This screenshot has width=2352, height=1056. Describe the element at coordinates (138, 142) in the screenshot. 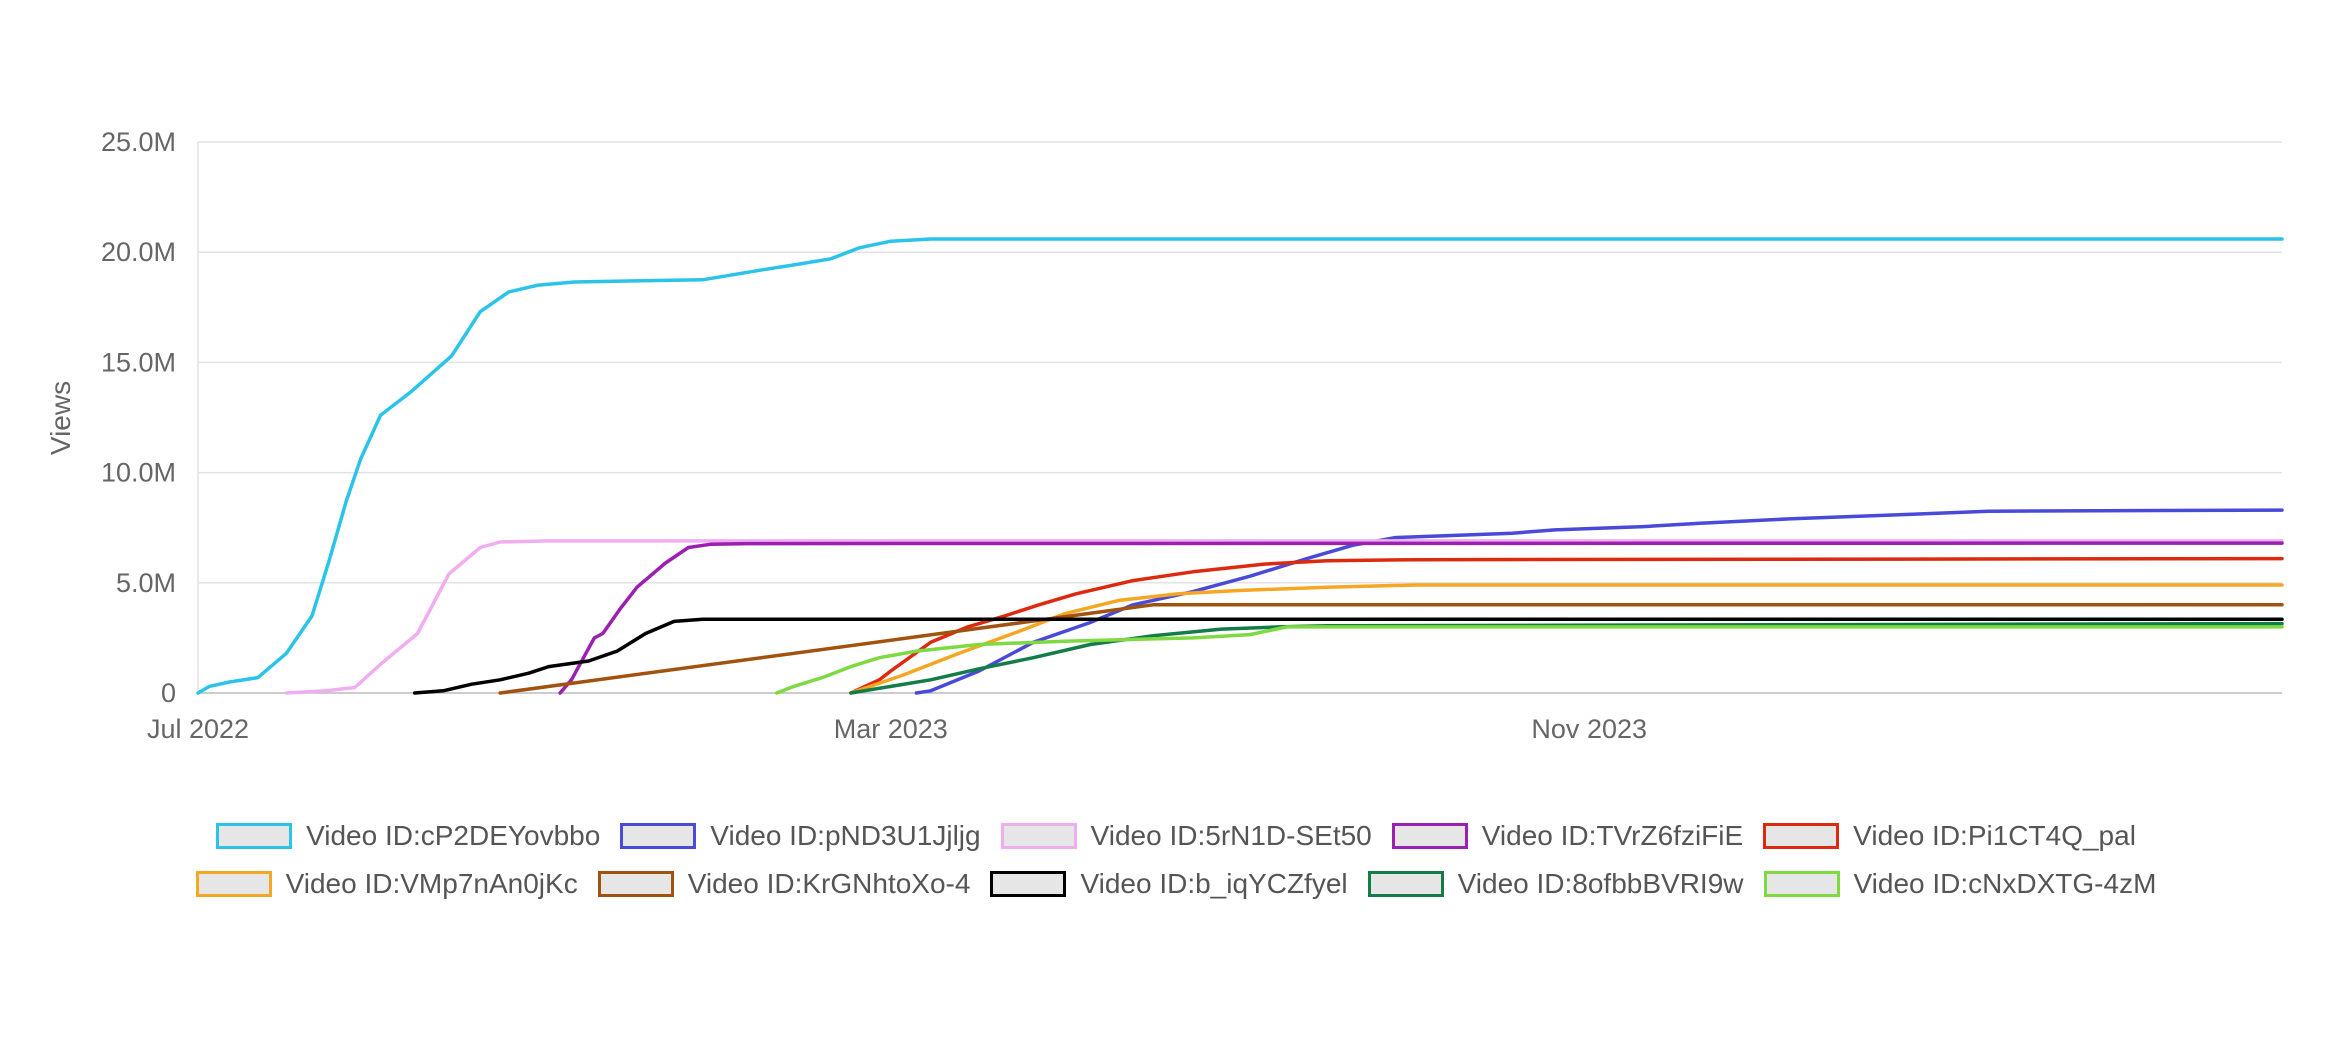

I see `y-tick-label: 25.0M` at that location.